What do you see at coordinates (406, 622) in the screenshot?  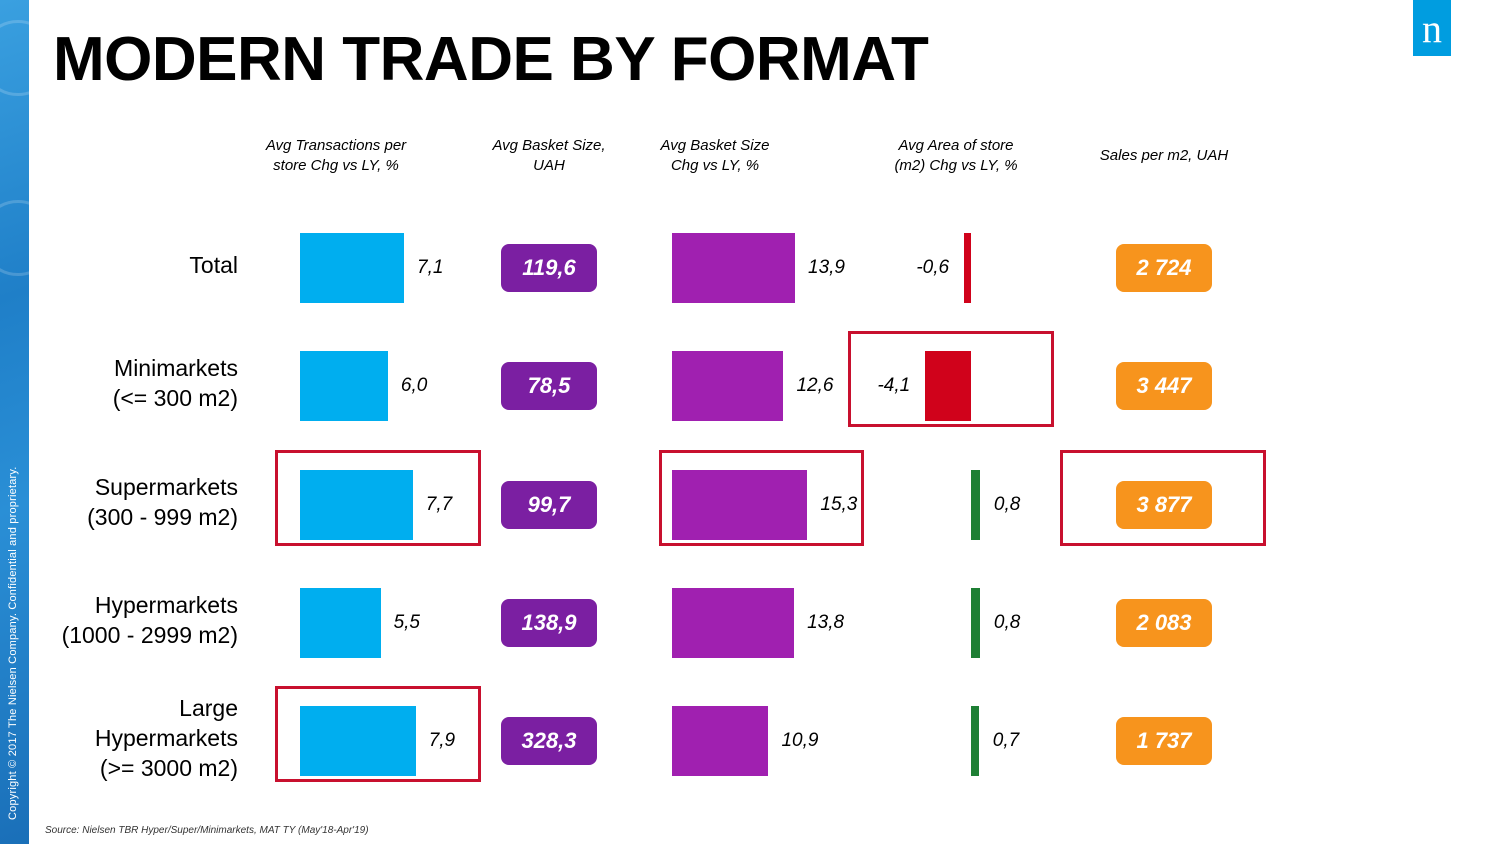 I see `transactions-value: 5,5` at bounding box center [406, 622].